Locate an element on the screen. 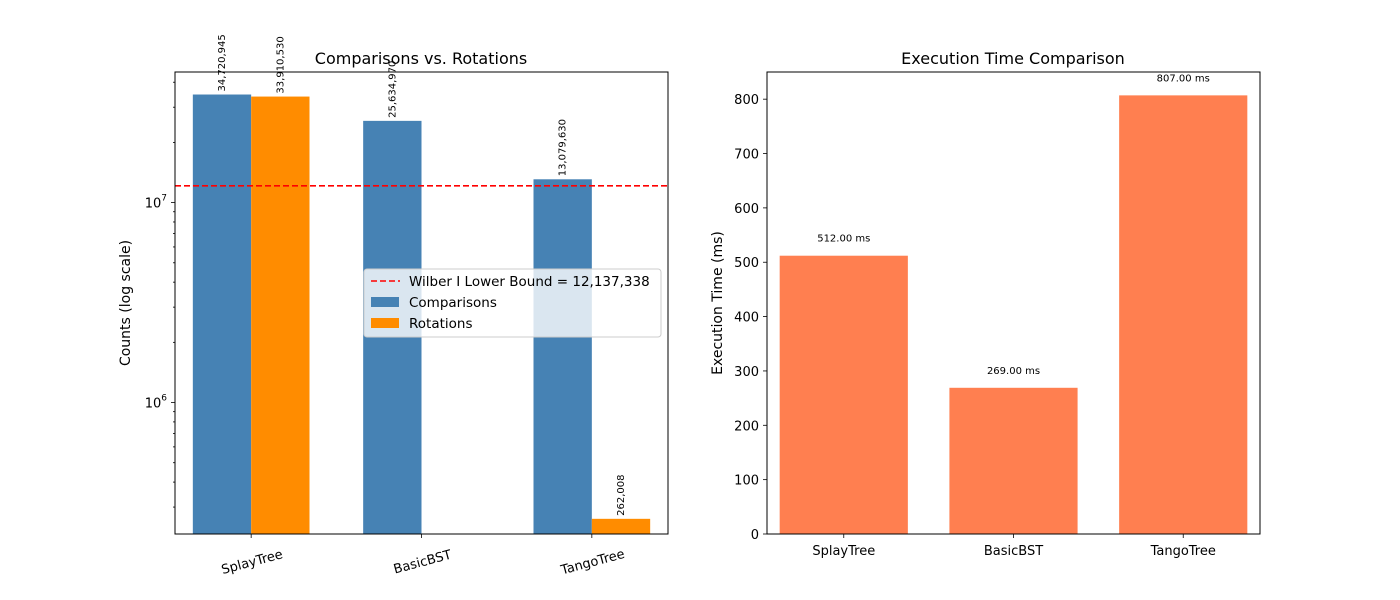 The width and height of the screenshot is (1400, 600). left-chart-ylabel: Counts (log scale) is located at coordinates (126, 303).